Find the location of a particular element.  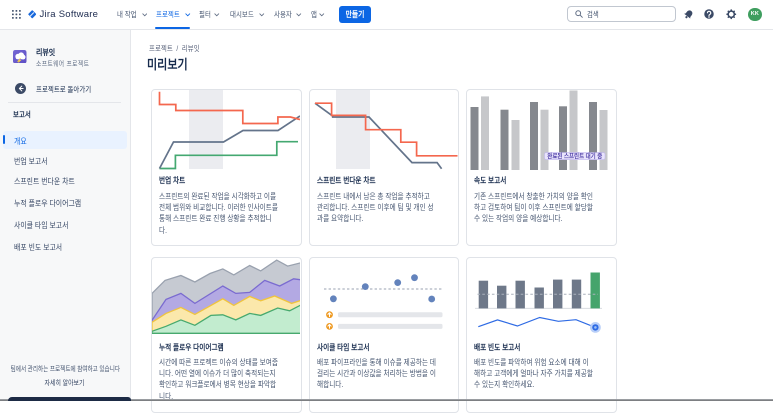

svg-text: 완료된 스프린트 대기 중 is located at coordinates (574, 155).